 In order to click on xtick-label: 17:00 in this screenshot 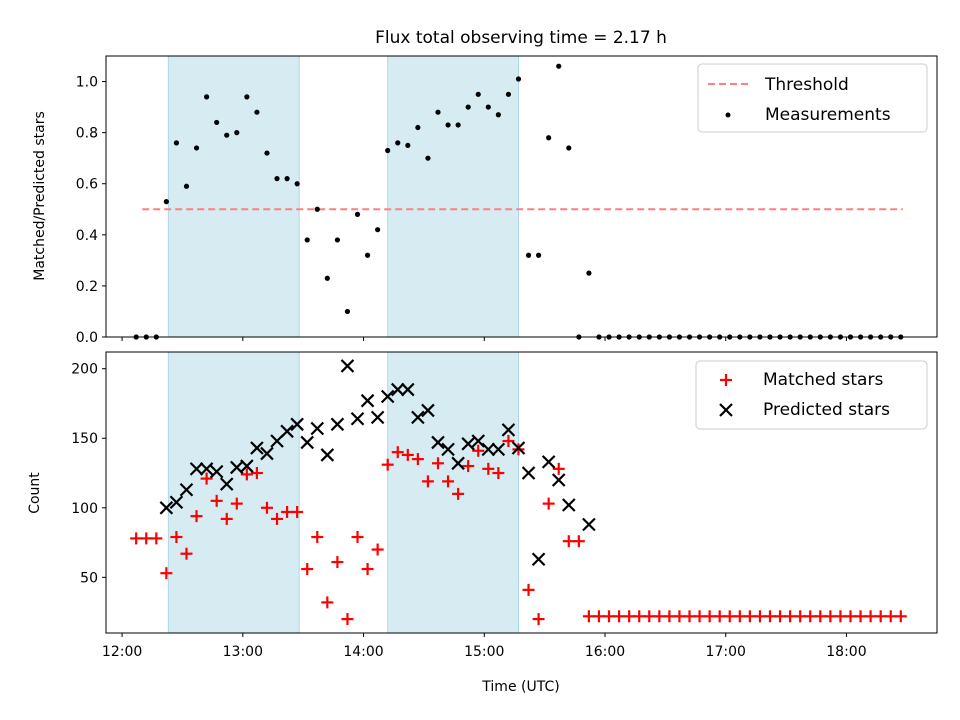, I will do `click(726, 652)`.